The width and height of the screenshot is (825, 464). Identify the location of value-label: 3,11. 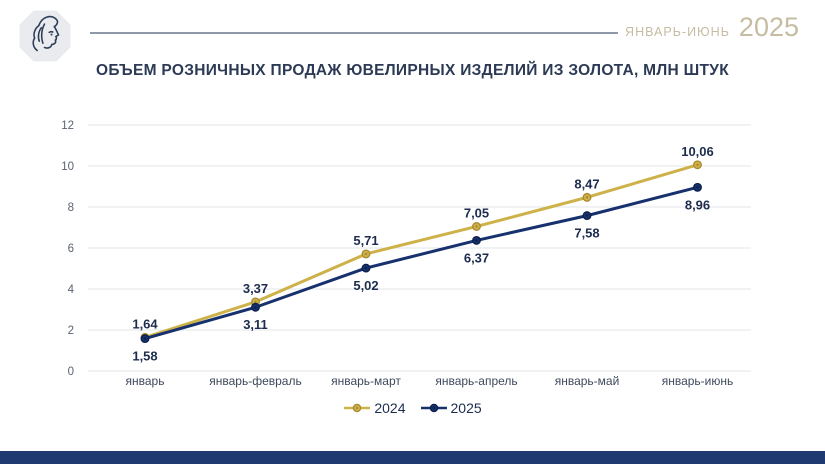
(255, 324).